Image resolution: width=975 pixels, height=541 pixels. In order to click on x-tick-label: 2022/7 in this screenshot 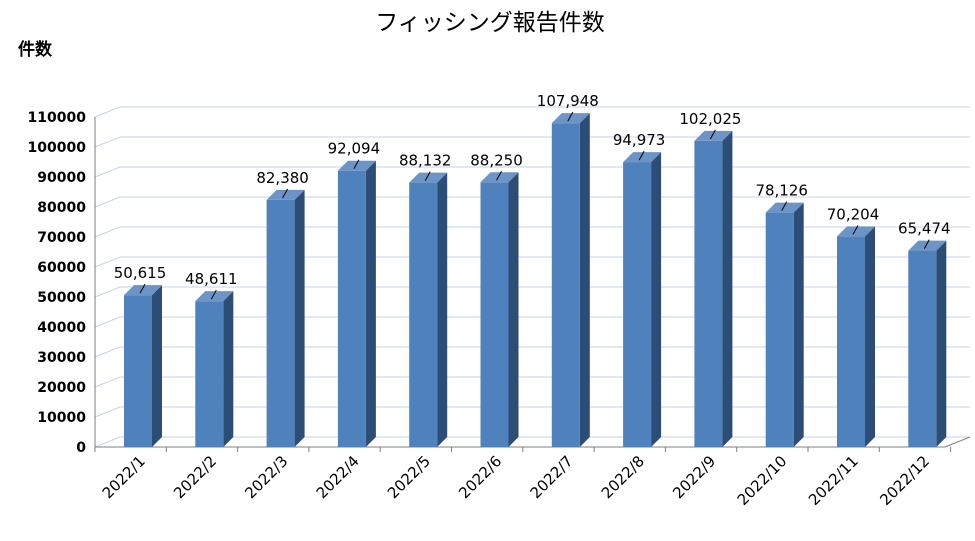, I will do `click(552, 477)`.